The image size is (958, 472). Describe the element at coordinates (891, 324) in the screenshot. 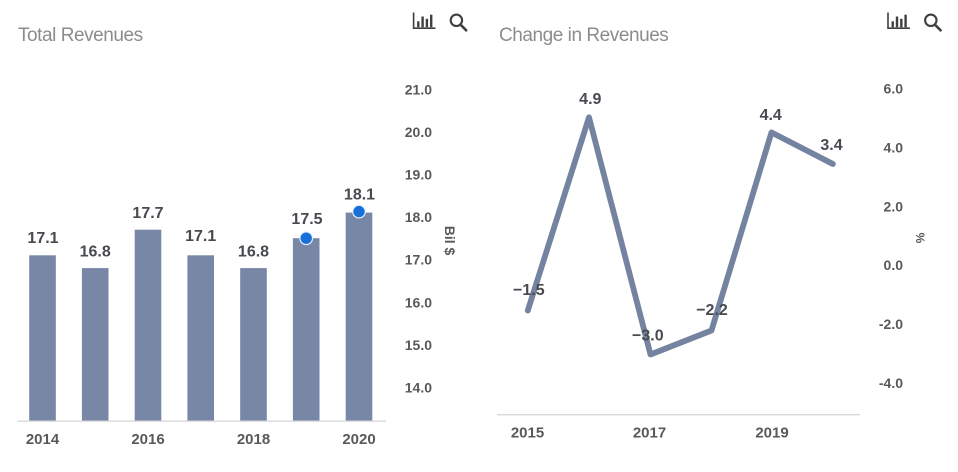

I see `svg-text: -2.0` at that location.